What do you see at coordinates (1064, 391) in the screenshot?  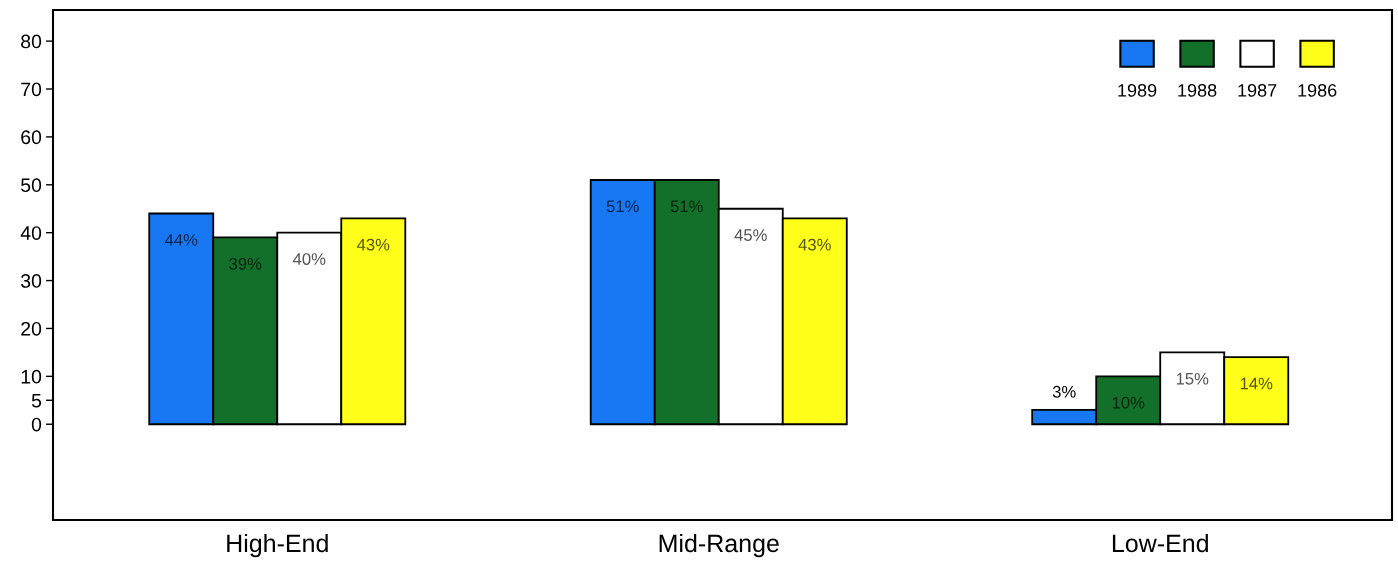 I see `data-label: 3%` at bounding box center [1064, 391].